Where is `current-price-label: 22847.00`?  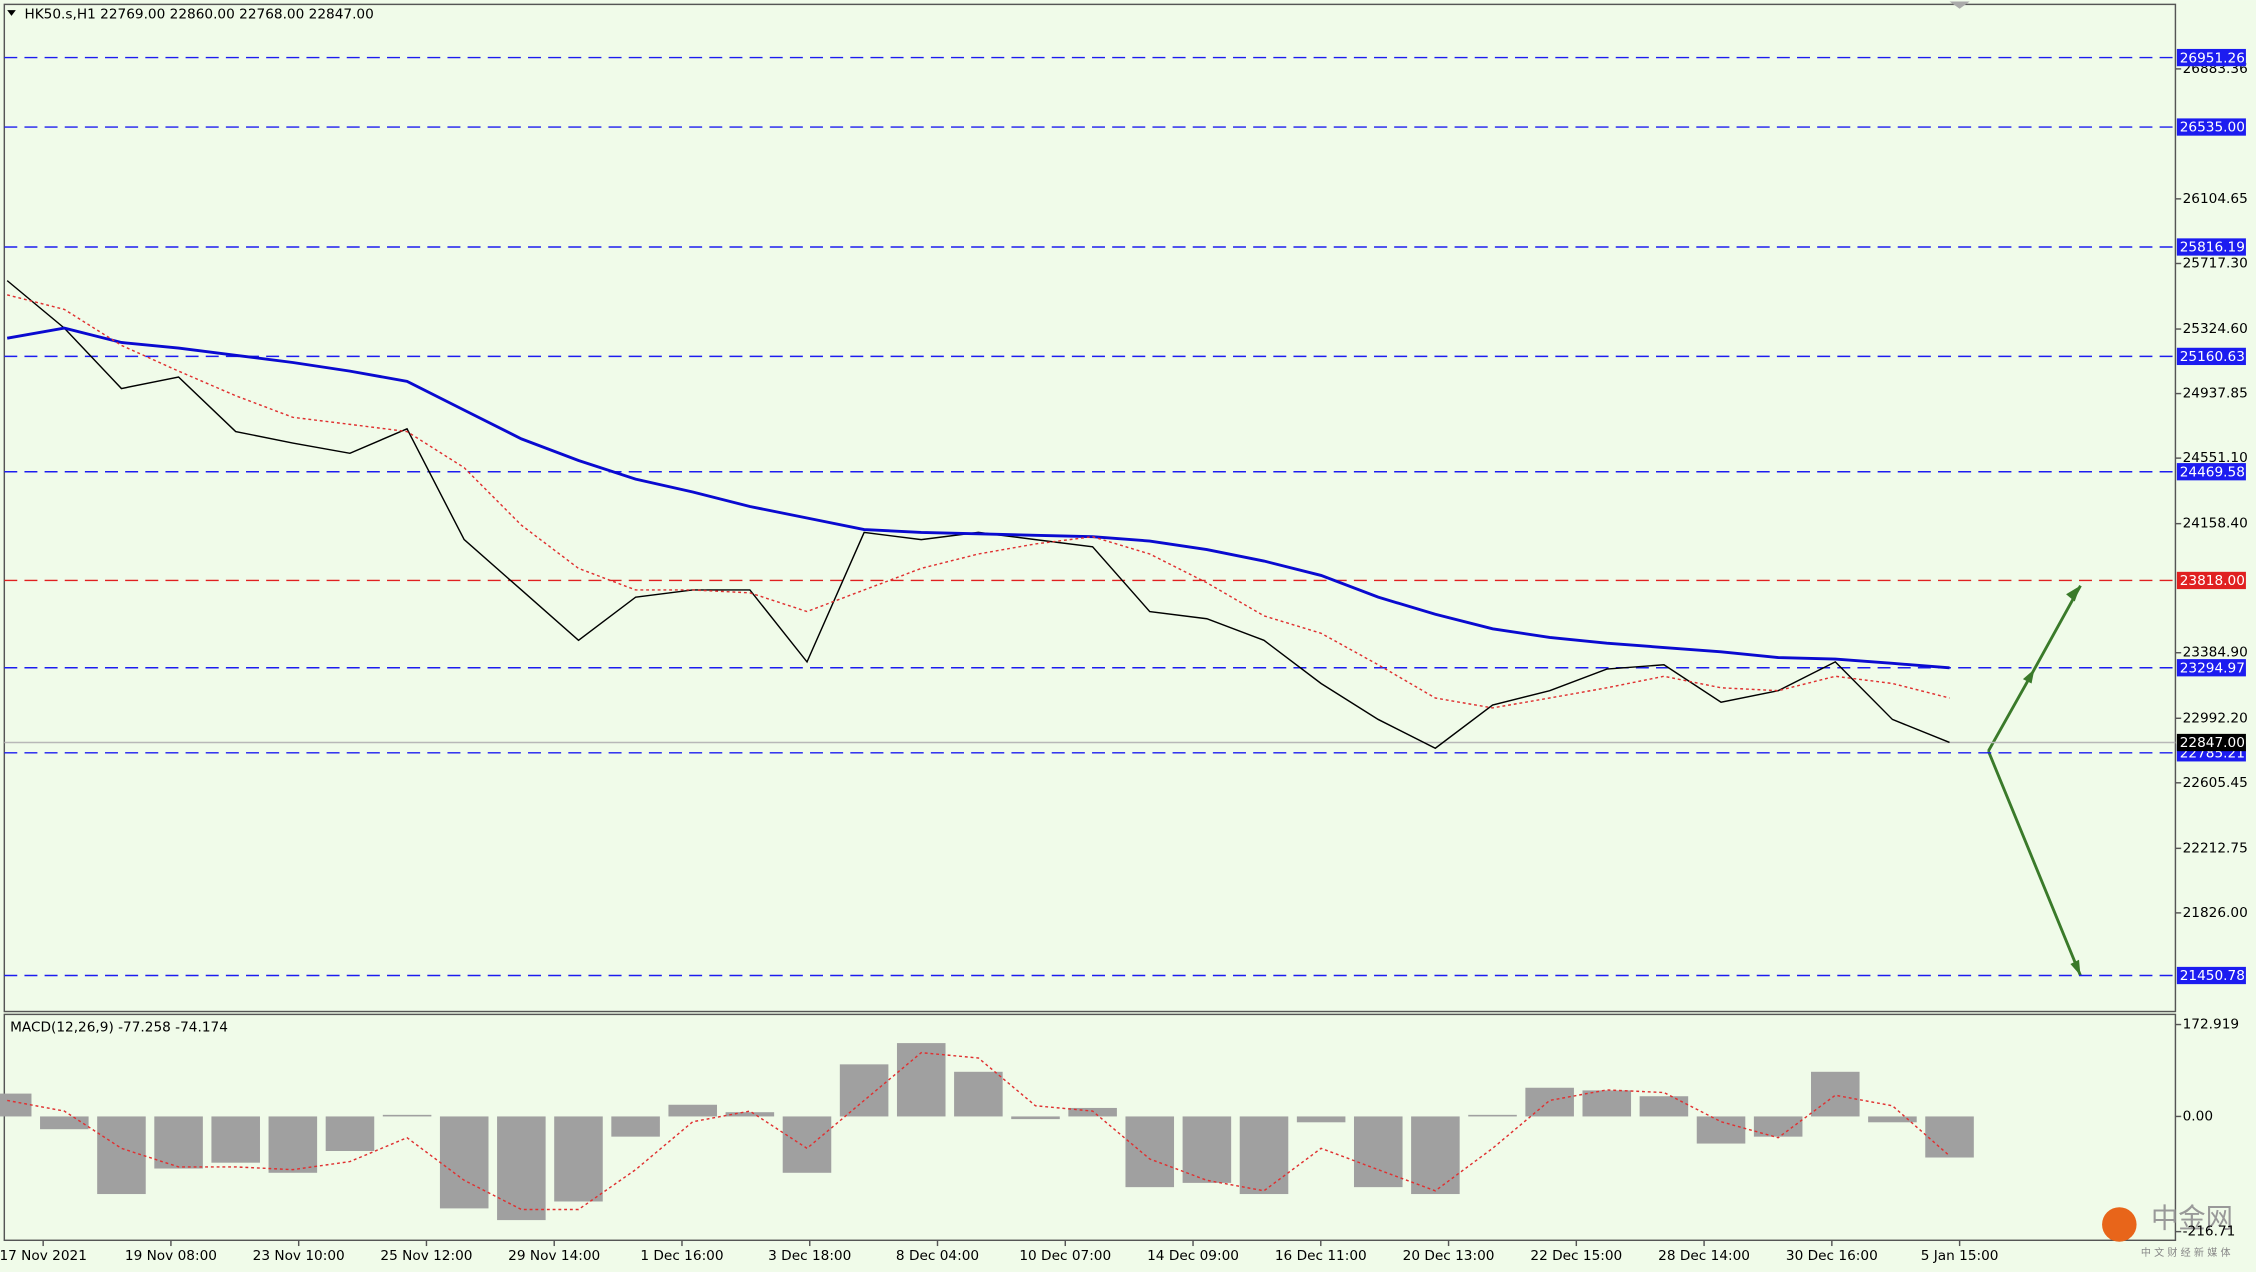 current-price-label: 22847.00 is located at coordinates (2212, 743).